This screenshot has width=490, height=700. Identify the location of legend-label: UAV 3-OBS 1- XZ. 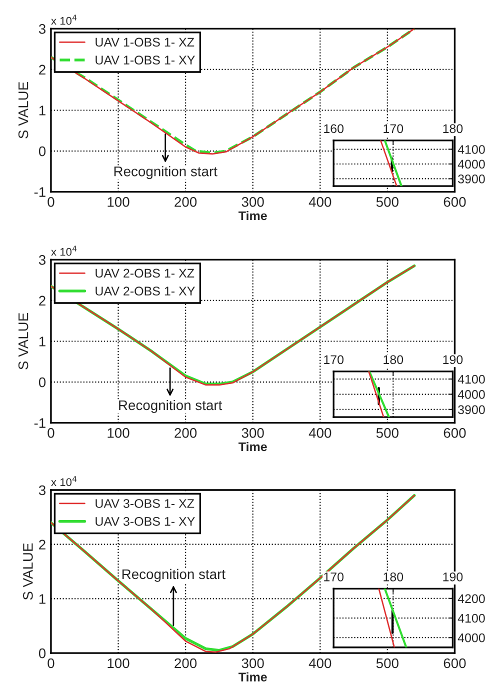
(145, 503).